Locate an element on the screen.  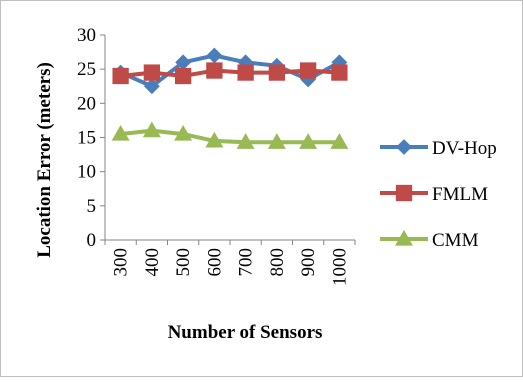
x-axis-title: Number of Sensors is located at coordinates (245, 332).